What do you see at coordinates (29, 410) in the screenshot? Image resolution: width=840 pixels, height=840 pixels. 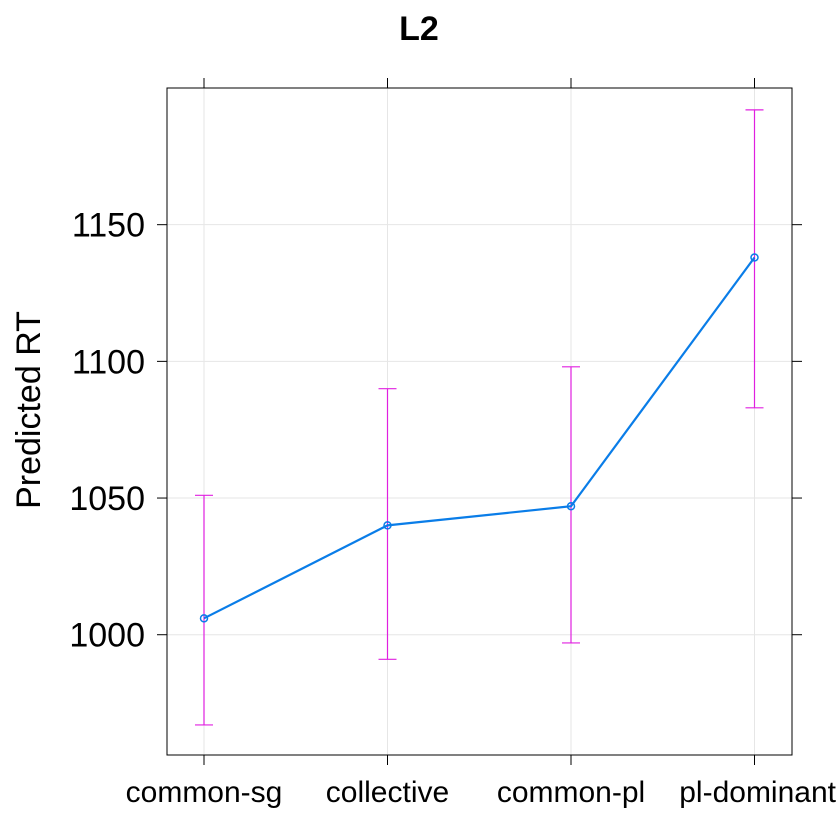 I see `y-axis-label: Predicted RT` at bounding box center [29, 410].